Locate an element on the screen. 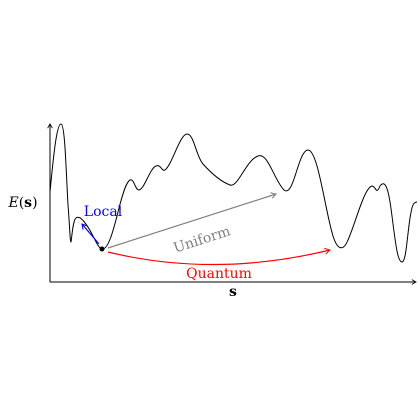 The width and height of the screenshot is (420, 420). x-axis-label: s is located at coordinates (233, 292).